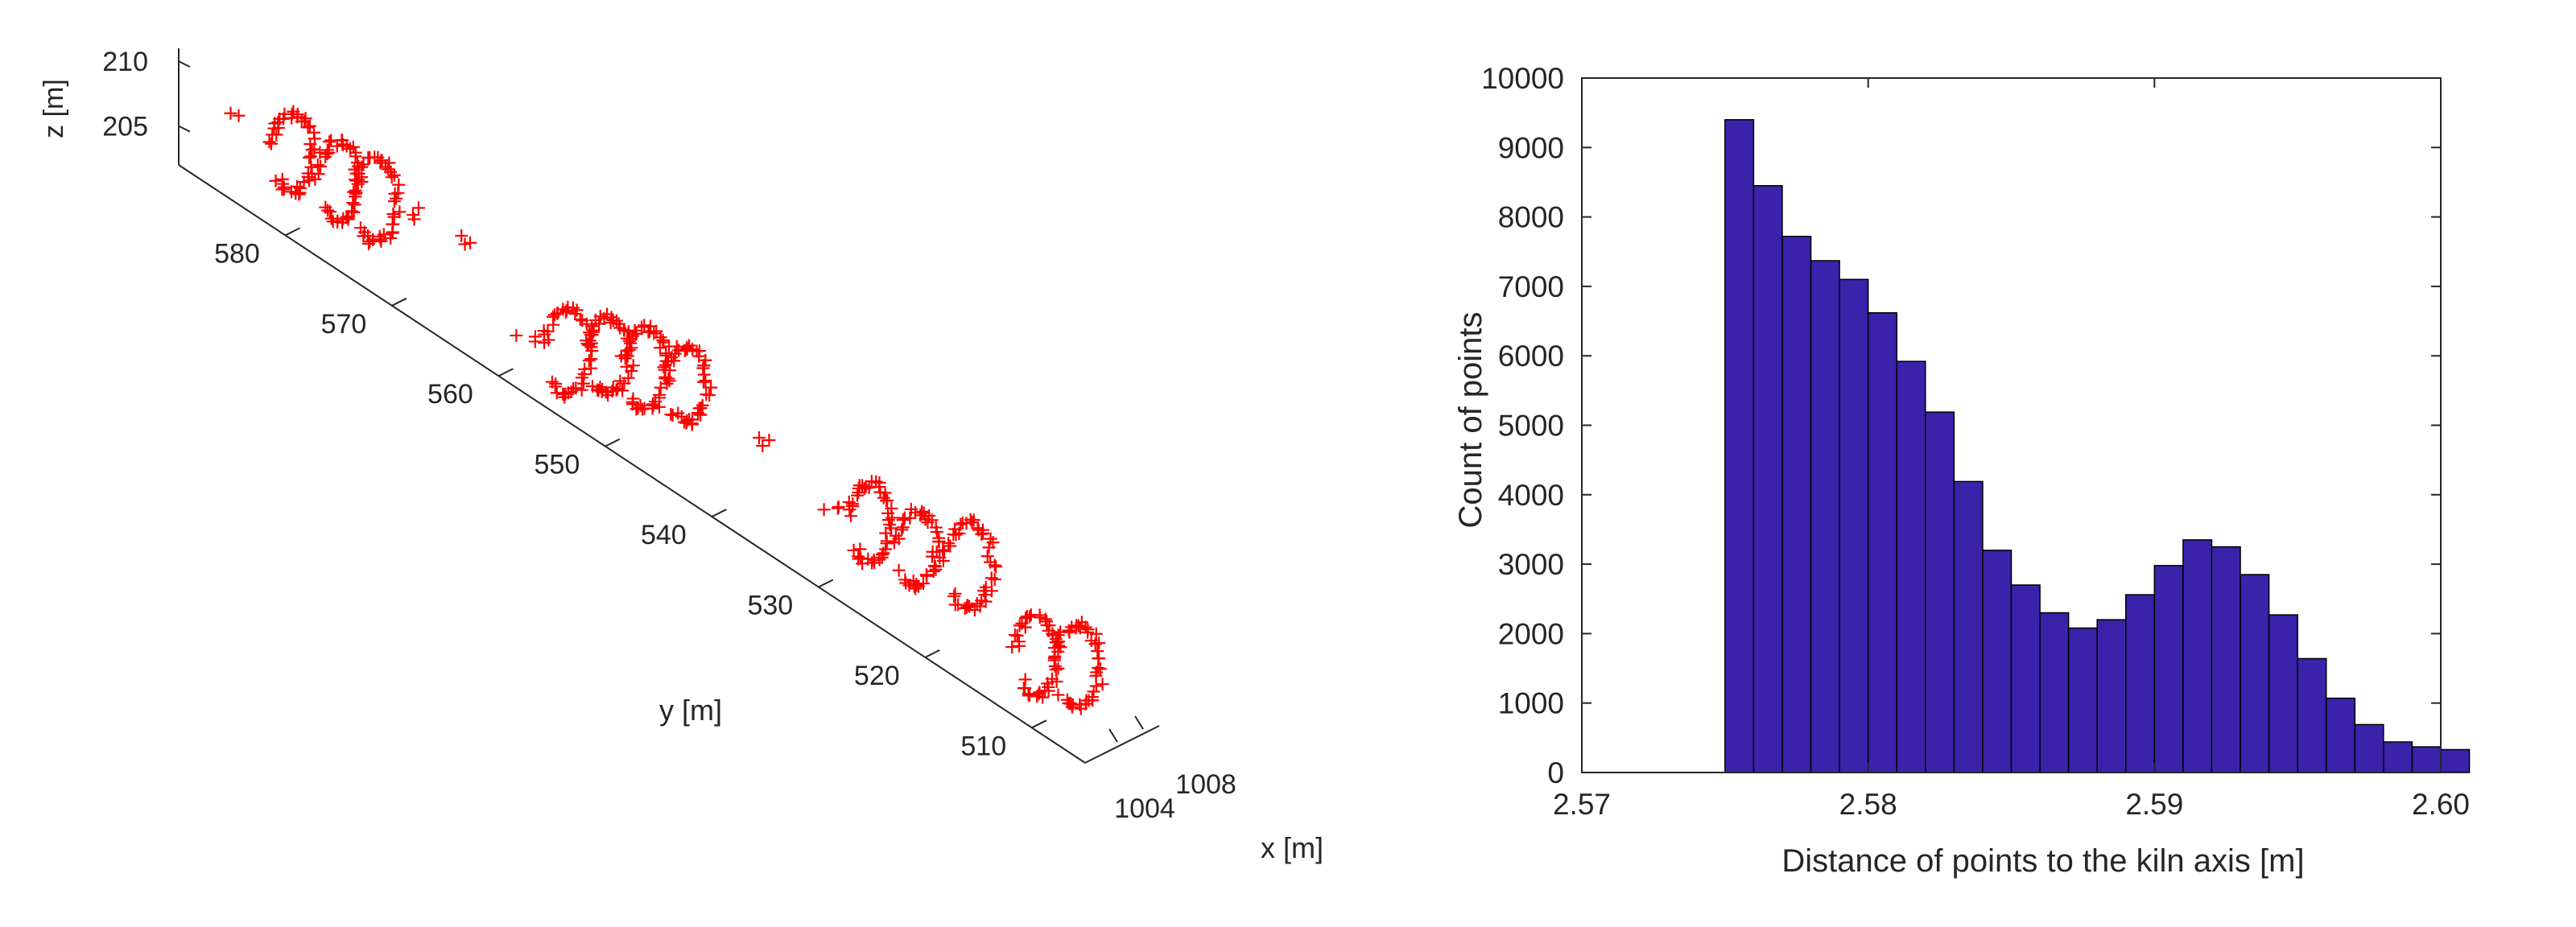  Describe the element at coordinates (237, 253) in the screenshot. I see `y-tick-label: 580` at that location.